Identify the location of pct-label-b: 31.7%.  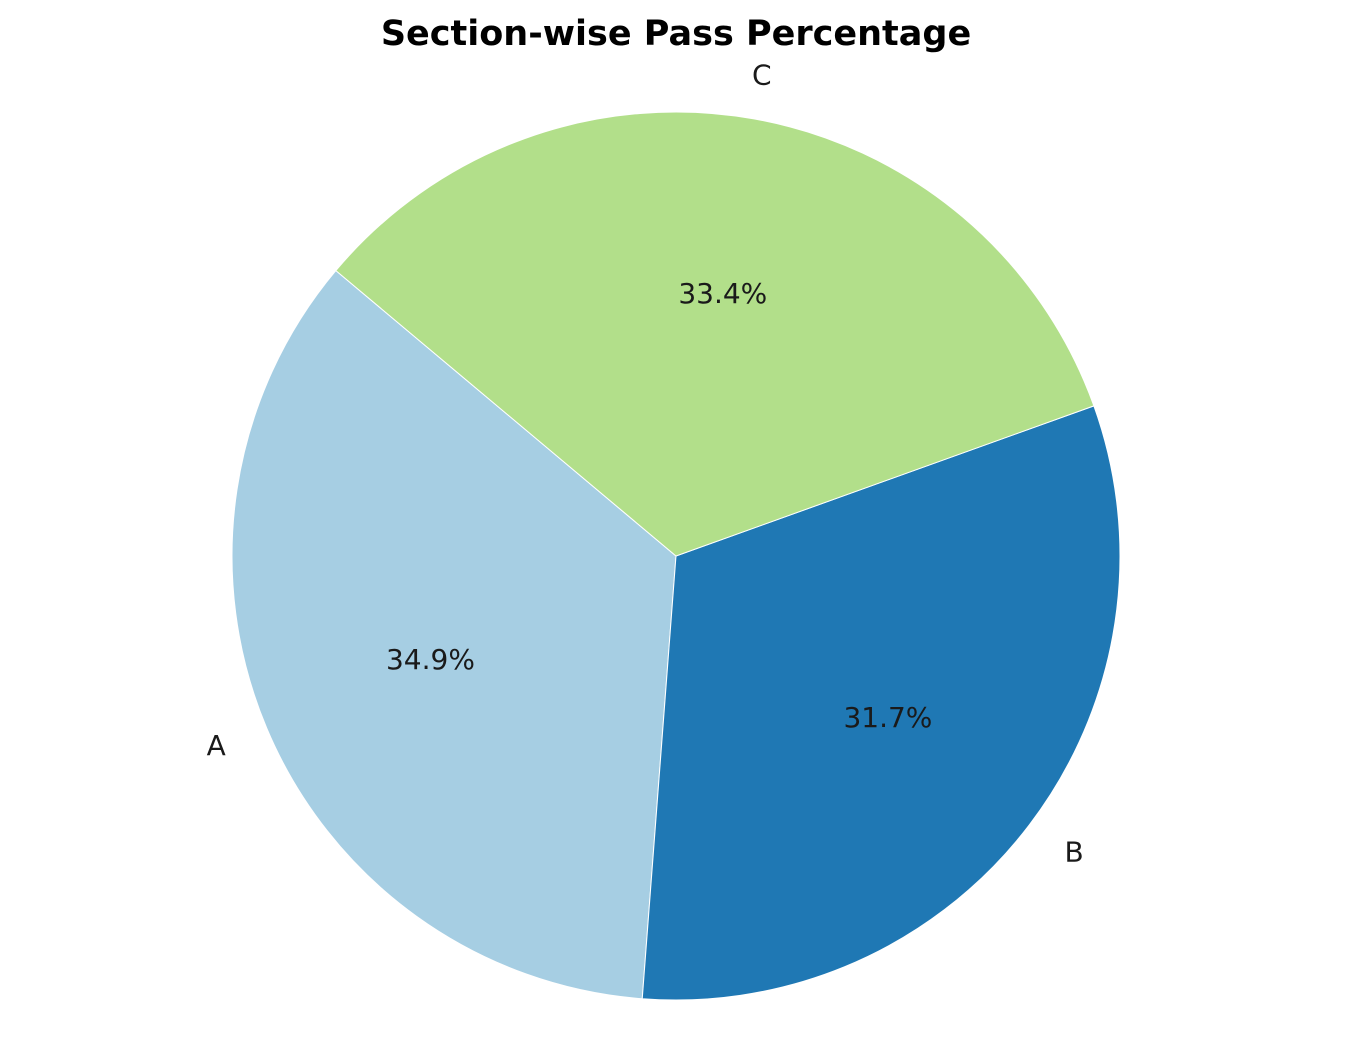
(887, 717).